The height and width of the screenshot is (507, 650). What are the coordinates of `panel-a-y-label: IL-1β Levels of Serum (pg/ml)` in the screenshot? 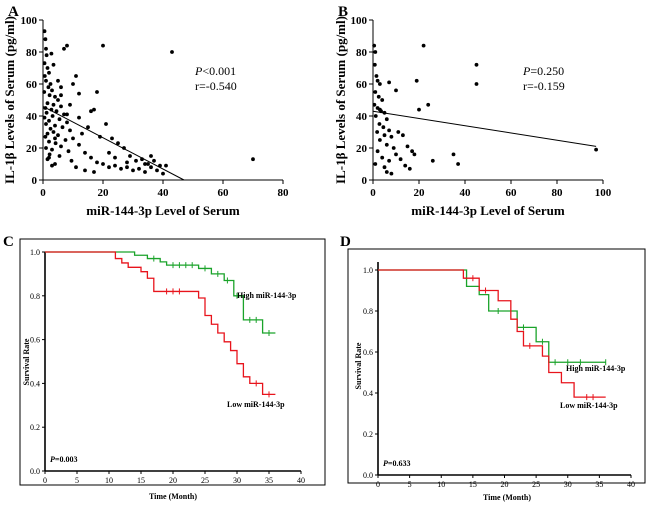 It's located at (9, 100).